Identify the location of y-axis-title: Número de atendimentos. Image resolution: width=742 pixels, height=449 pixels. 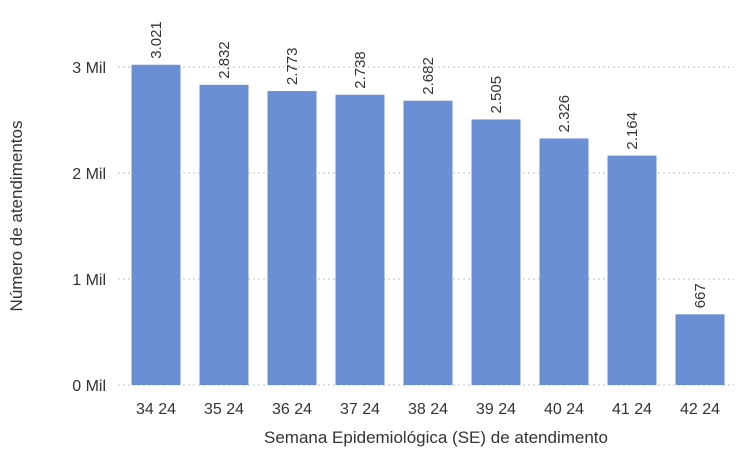
(16, 216).